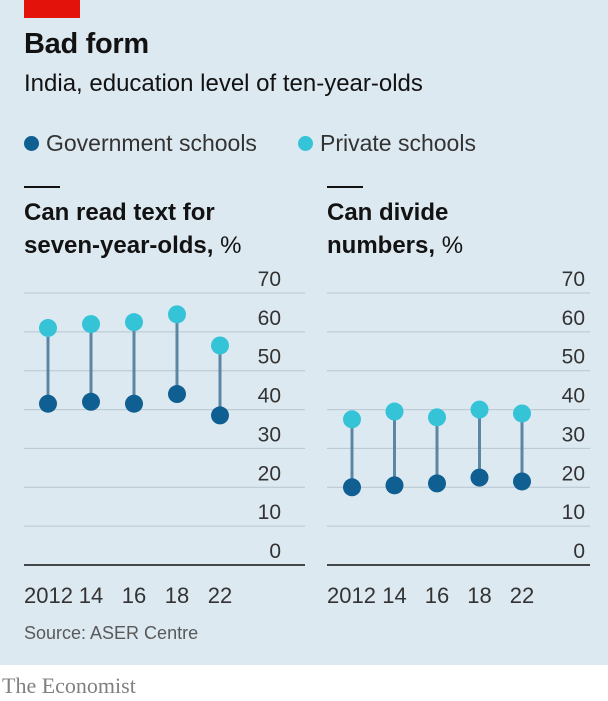 The height and width of the screenshot is (701, 608). What do you see at coordinates (452, 245) in the screenshot?
I see `panel-unit-division: %` at bounding box center [452, 245].